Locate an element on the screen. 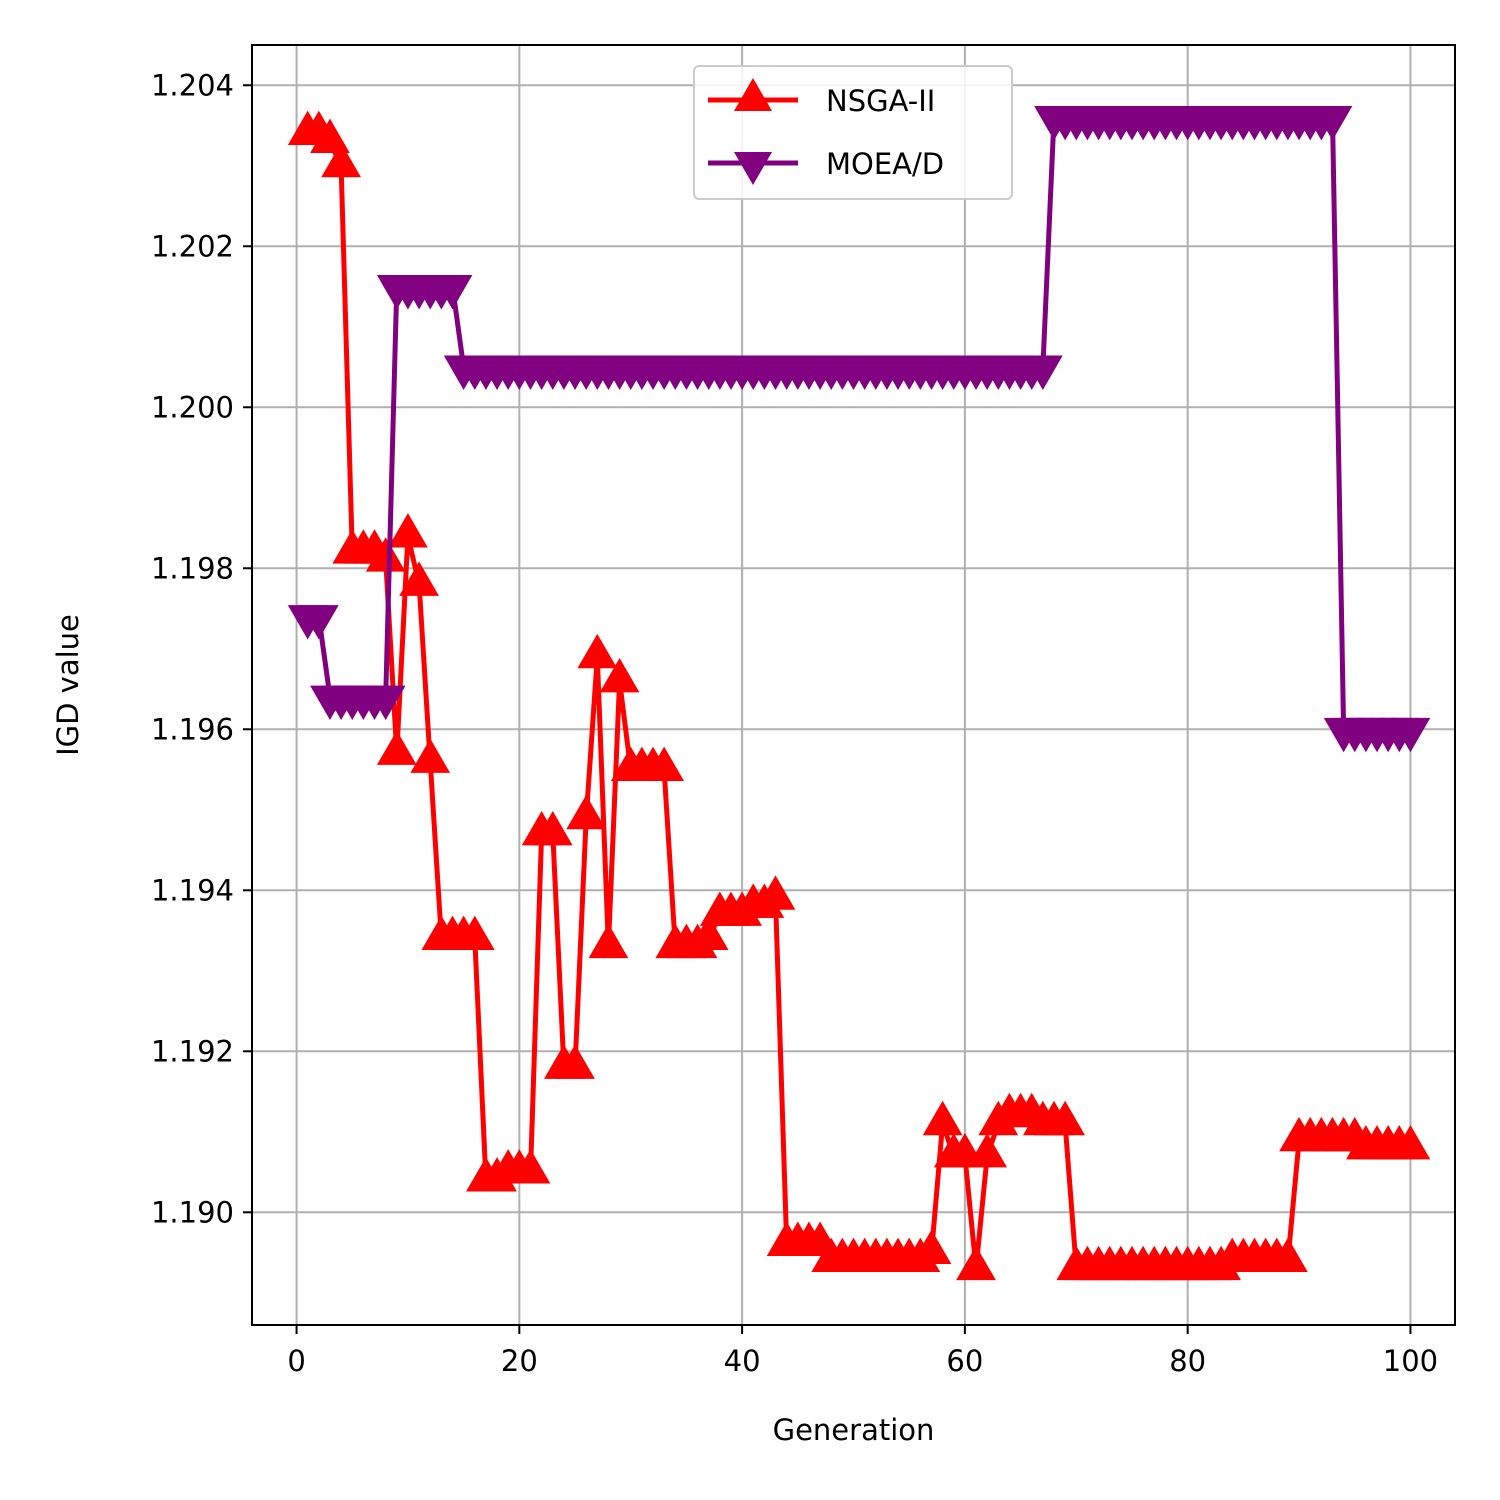  x-tick-label: 20 is located at coordinates (519, 1361).